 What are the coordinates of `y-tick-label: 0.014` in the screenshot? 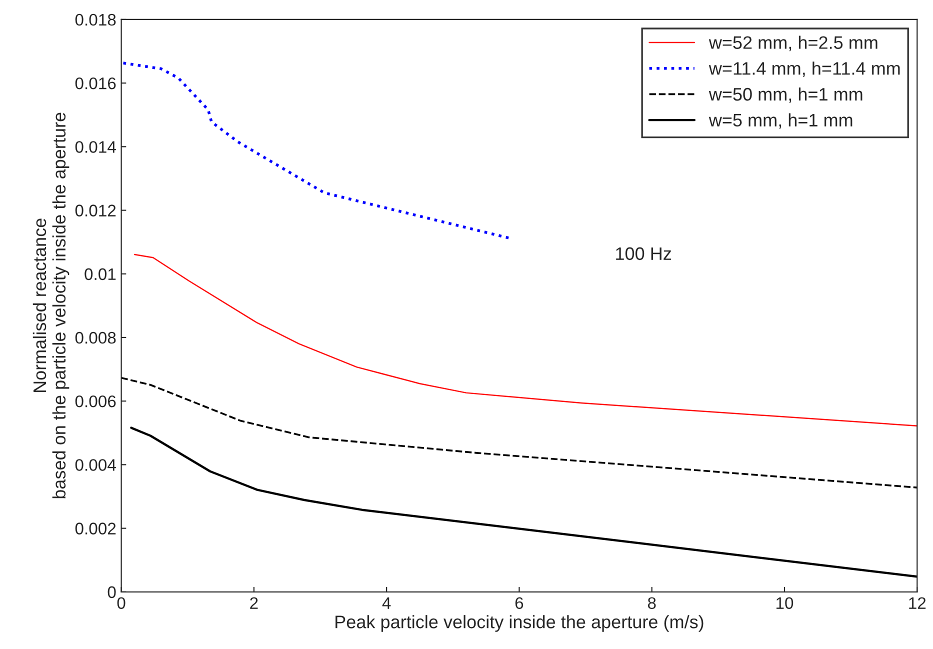 It's located at (95, 147).